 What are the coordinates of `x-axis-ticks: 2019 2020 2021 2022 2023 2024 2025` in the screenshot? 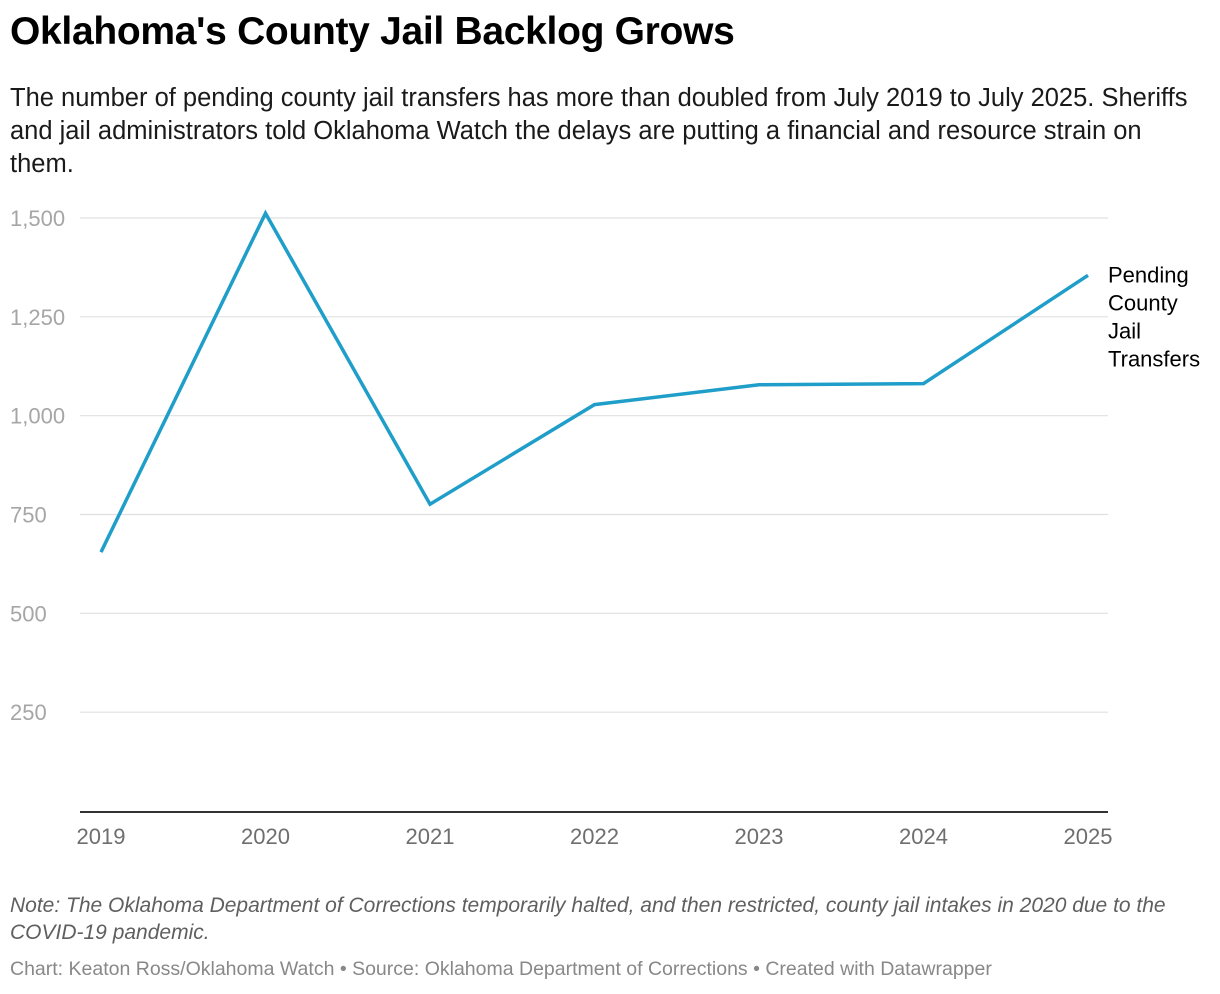 It's located at (595, 836).